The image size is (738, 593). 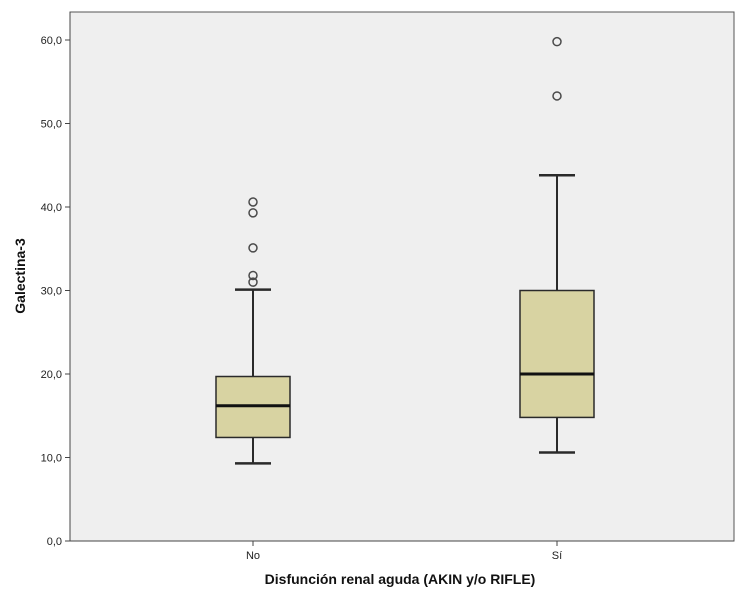 I want to click on box-group-no, so click(x=253, y=331).